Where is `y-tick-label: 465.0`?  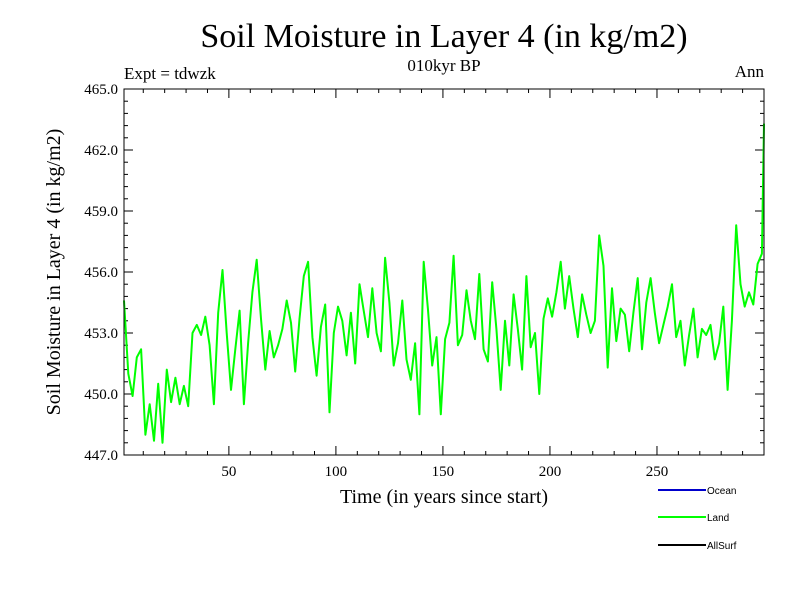
y-tick-label: 465.0 is located at coordinates (101, 90).